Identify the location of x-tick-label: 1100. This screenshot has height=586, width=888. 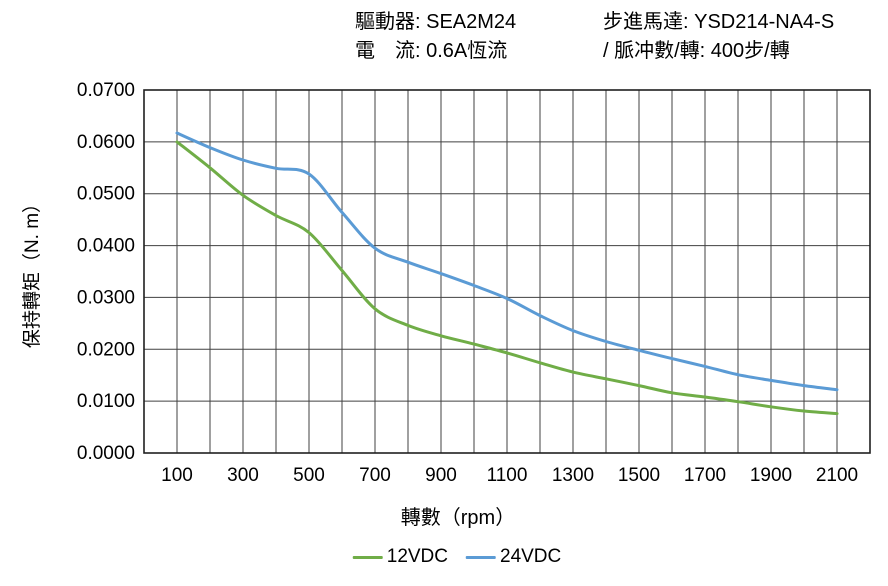
(507, 475).